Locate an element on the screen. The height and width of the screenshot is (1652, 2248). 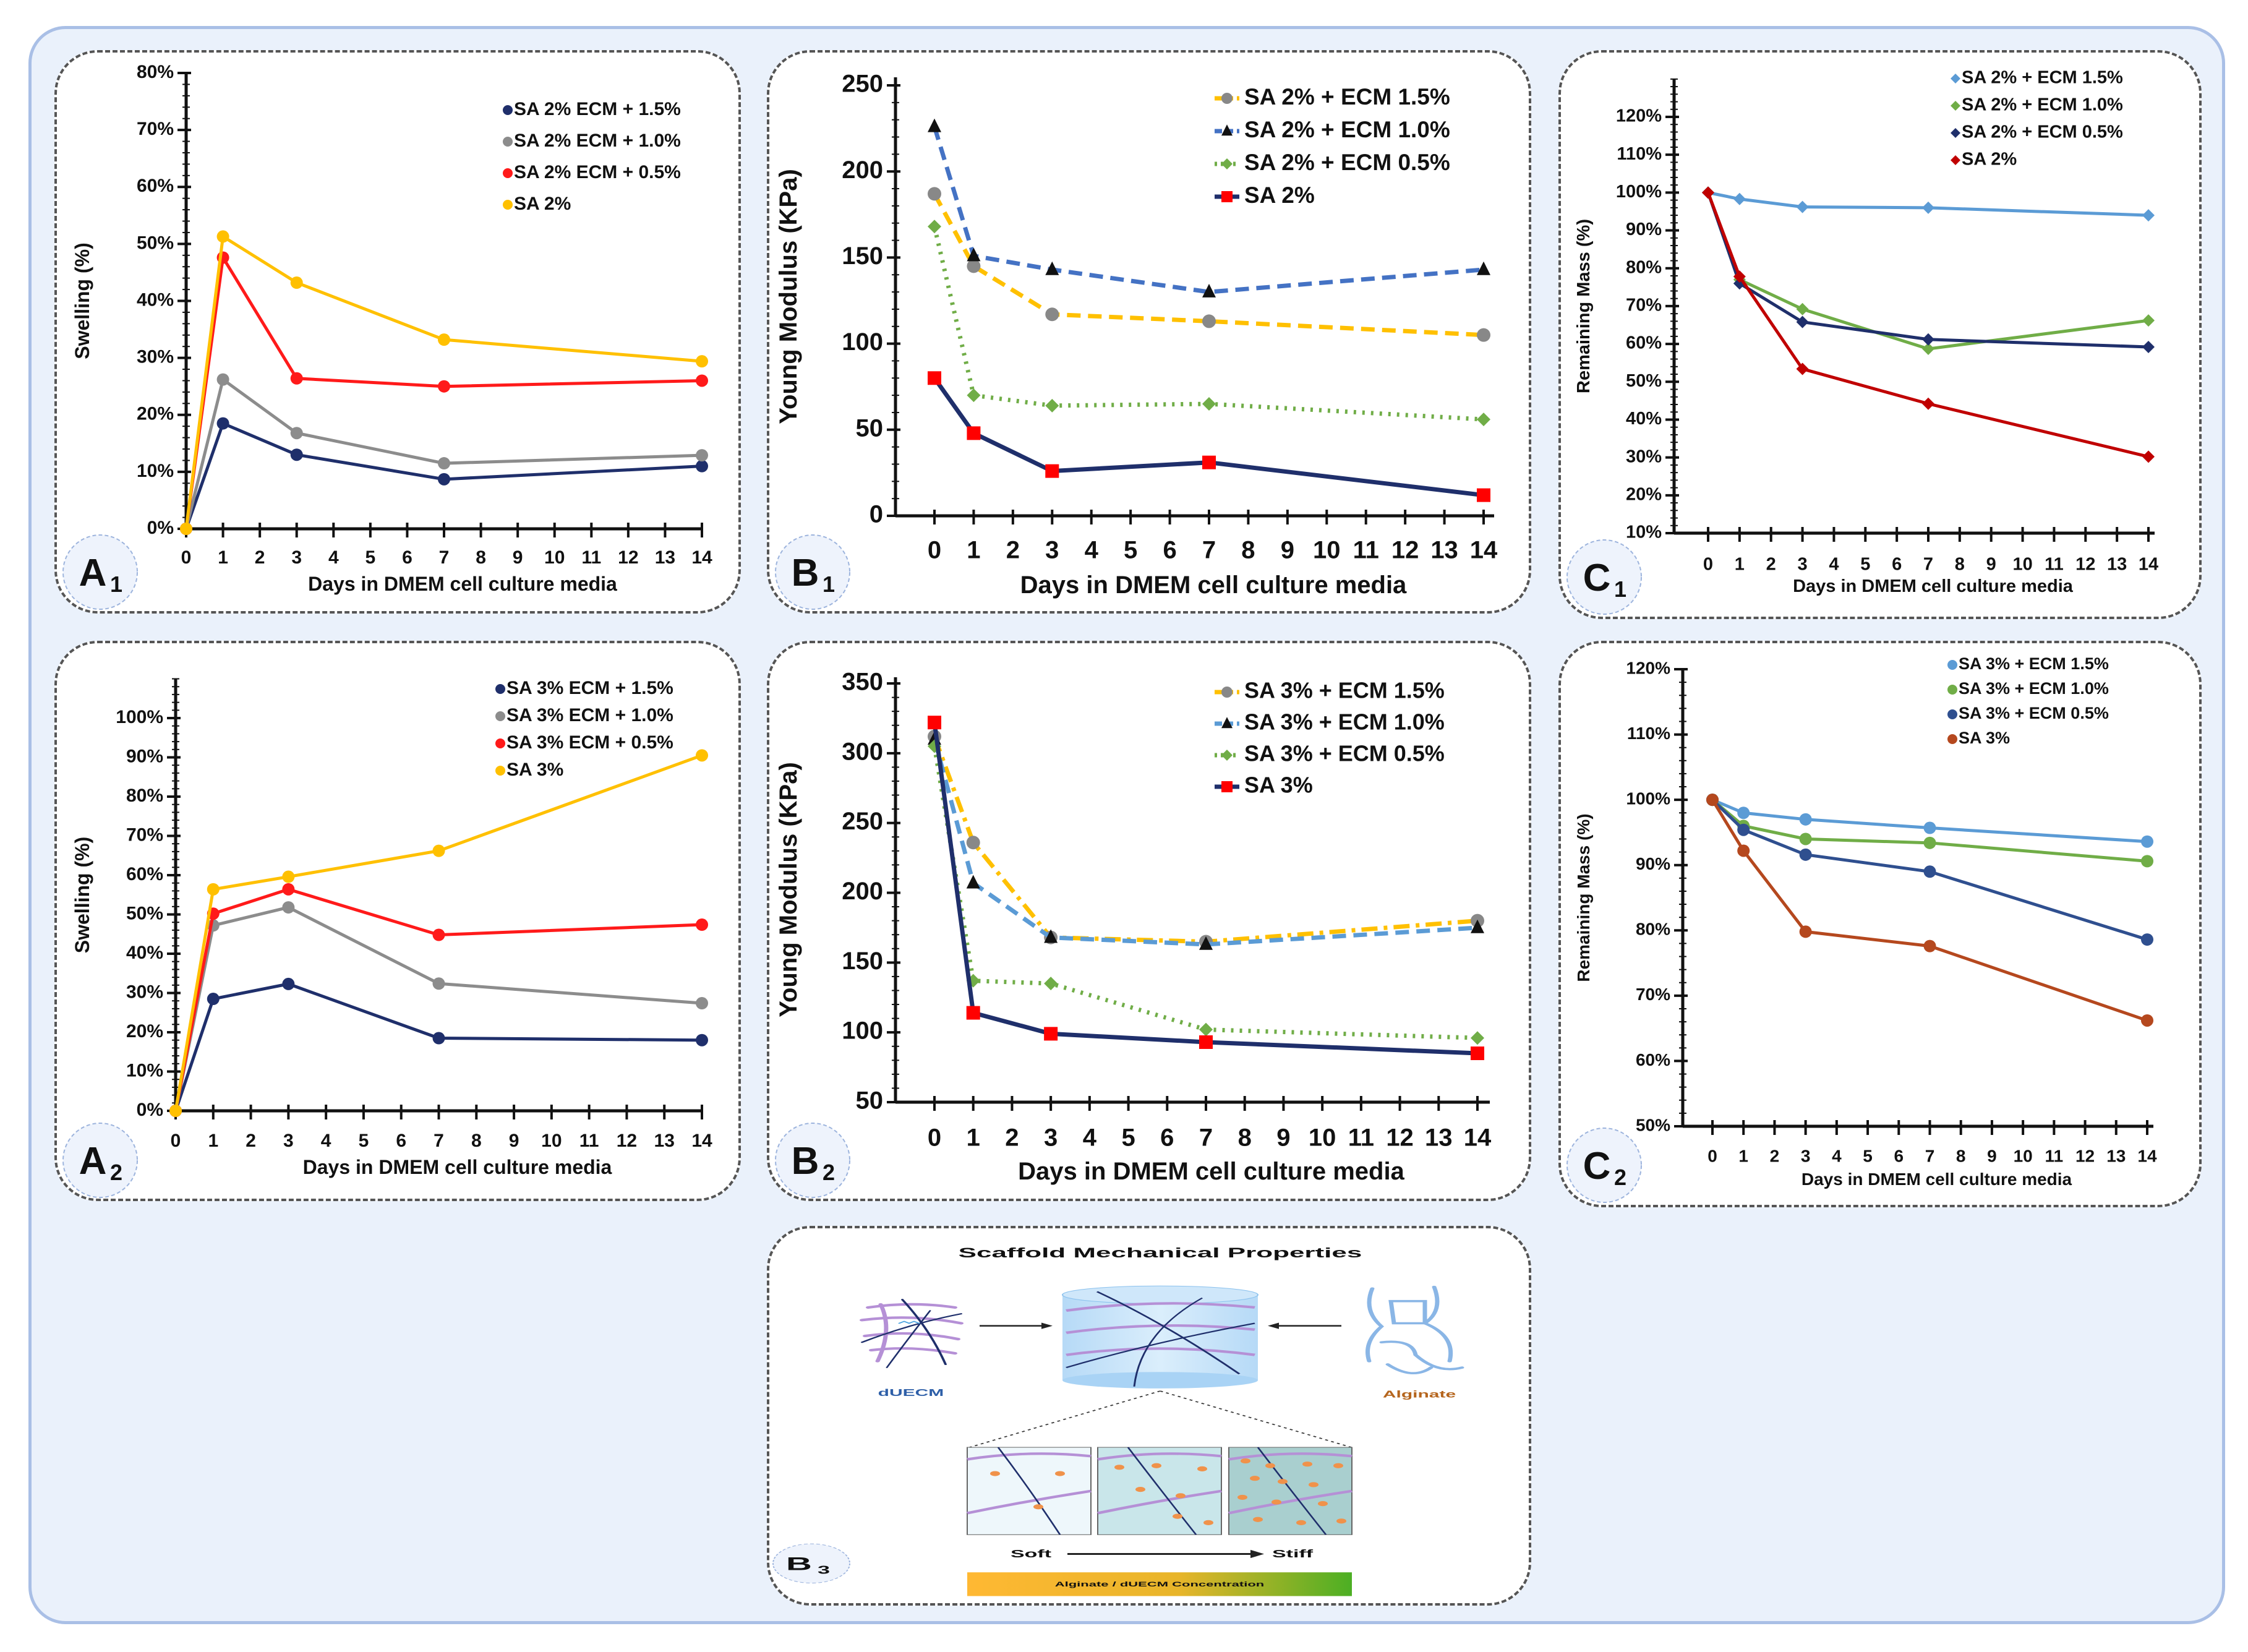
y-axis-title: Swelling (%) is located at coordinates (82, 300).